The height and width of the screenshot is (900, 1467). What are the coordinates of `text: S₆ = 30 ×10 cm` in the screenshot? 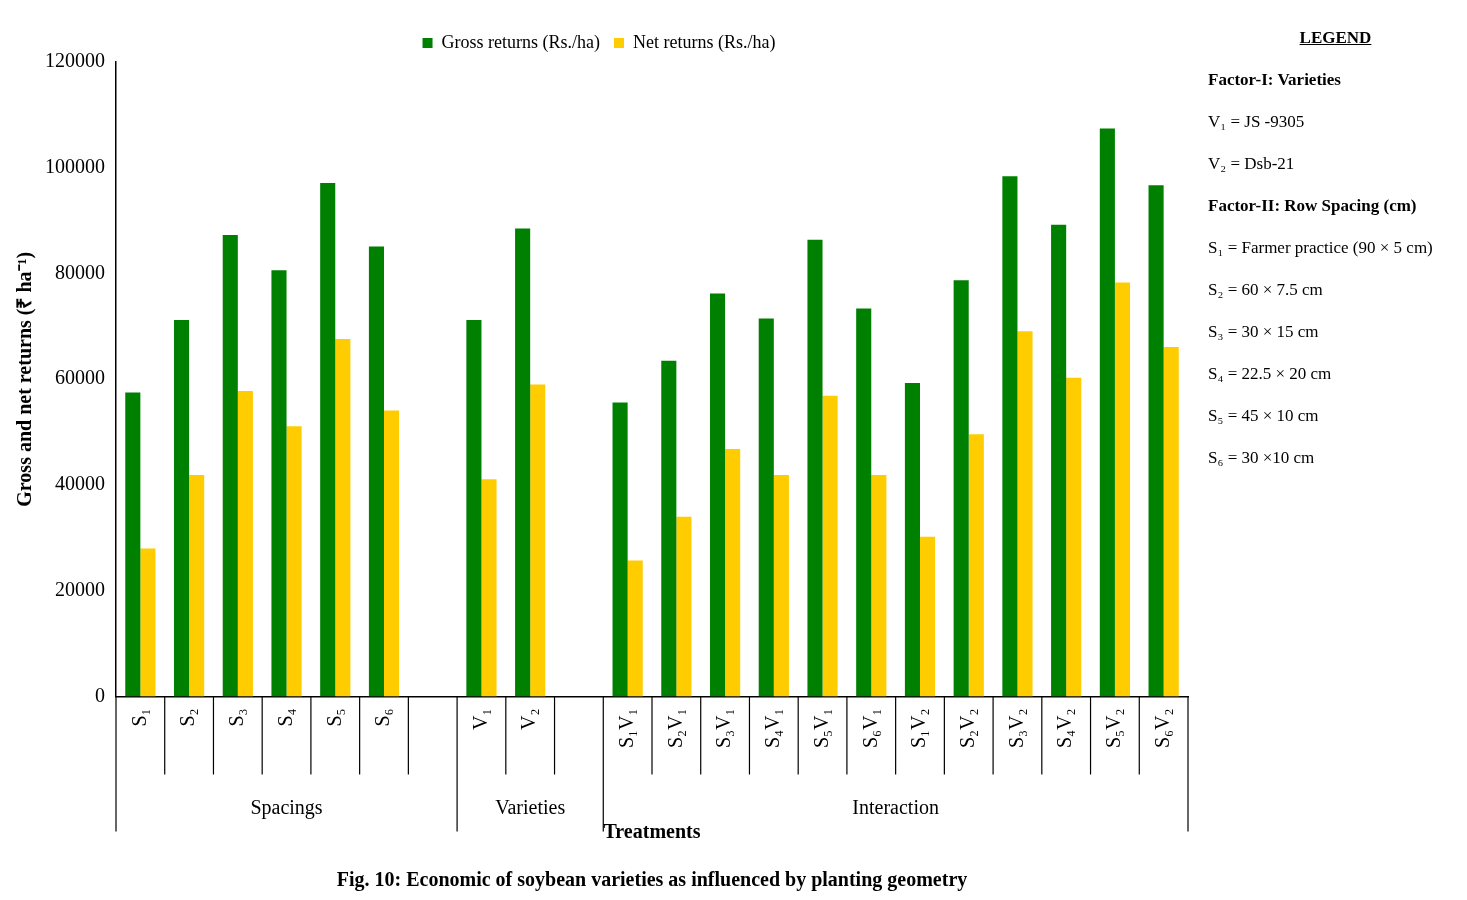 It's located at (1262, 458).